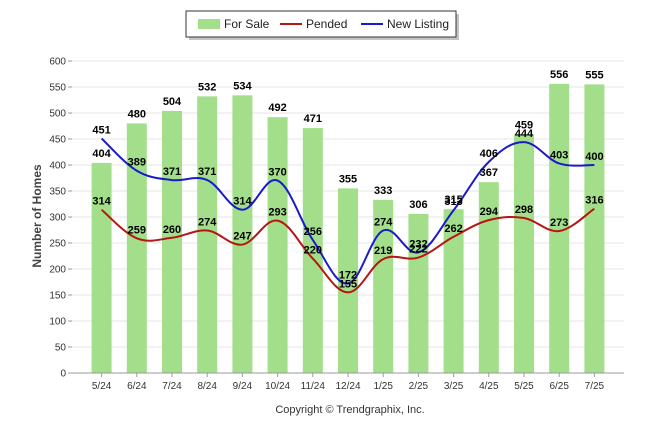  What do you see at coordinates (418, 244) in the screenshot?
I see `label-new-listing: 232` at bounding box center [418, 244].